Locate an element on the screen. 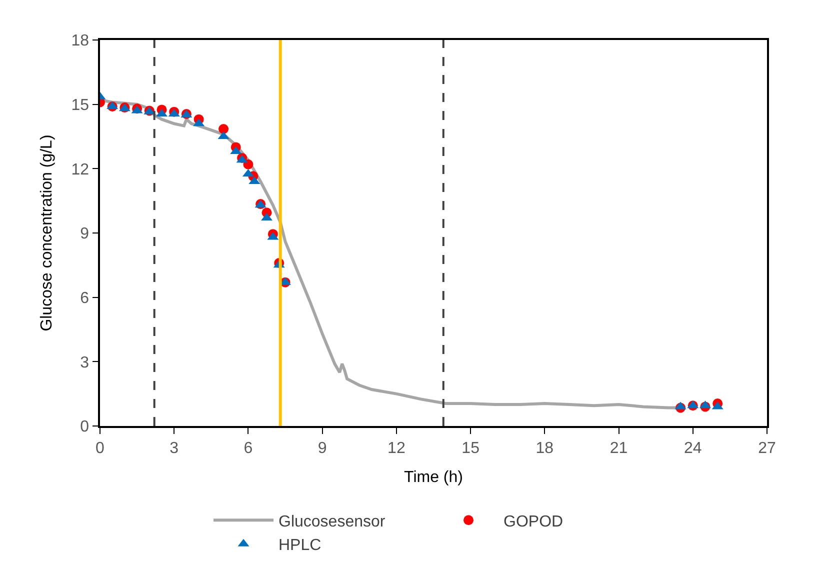 The width and height of the screenshot is (827, 573). x-tick-label: 6 is located at coordinates (248, 448).